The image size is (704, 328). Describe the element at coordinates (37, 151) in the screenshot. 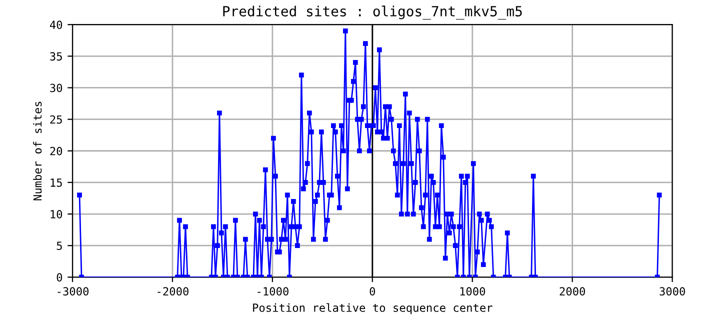

I see `y-axis-title: Number of sites` at that location.